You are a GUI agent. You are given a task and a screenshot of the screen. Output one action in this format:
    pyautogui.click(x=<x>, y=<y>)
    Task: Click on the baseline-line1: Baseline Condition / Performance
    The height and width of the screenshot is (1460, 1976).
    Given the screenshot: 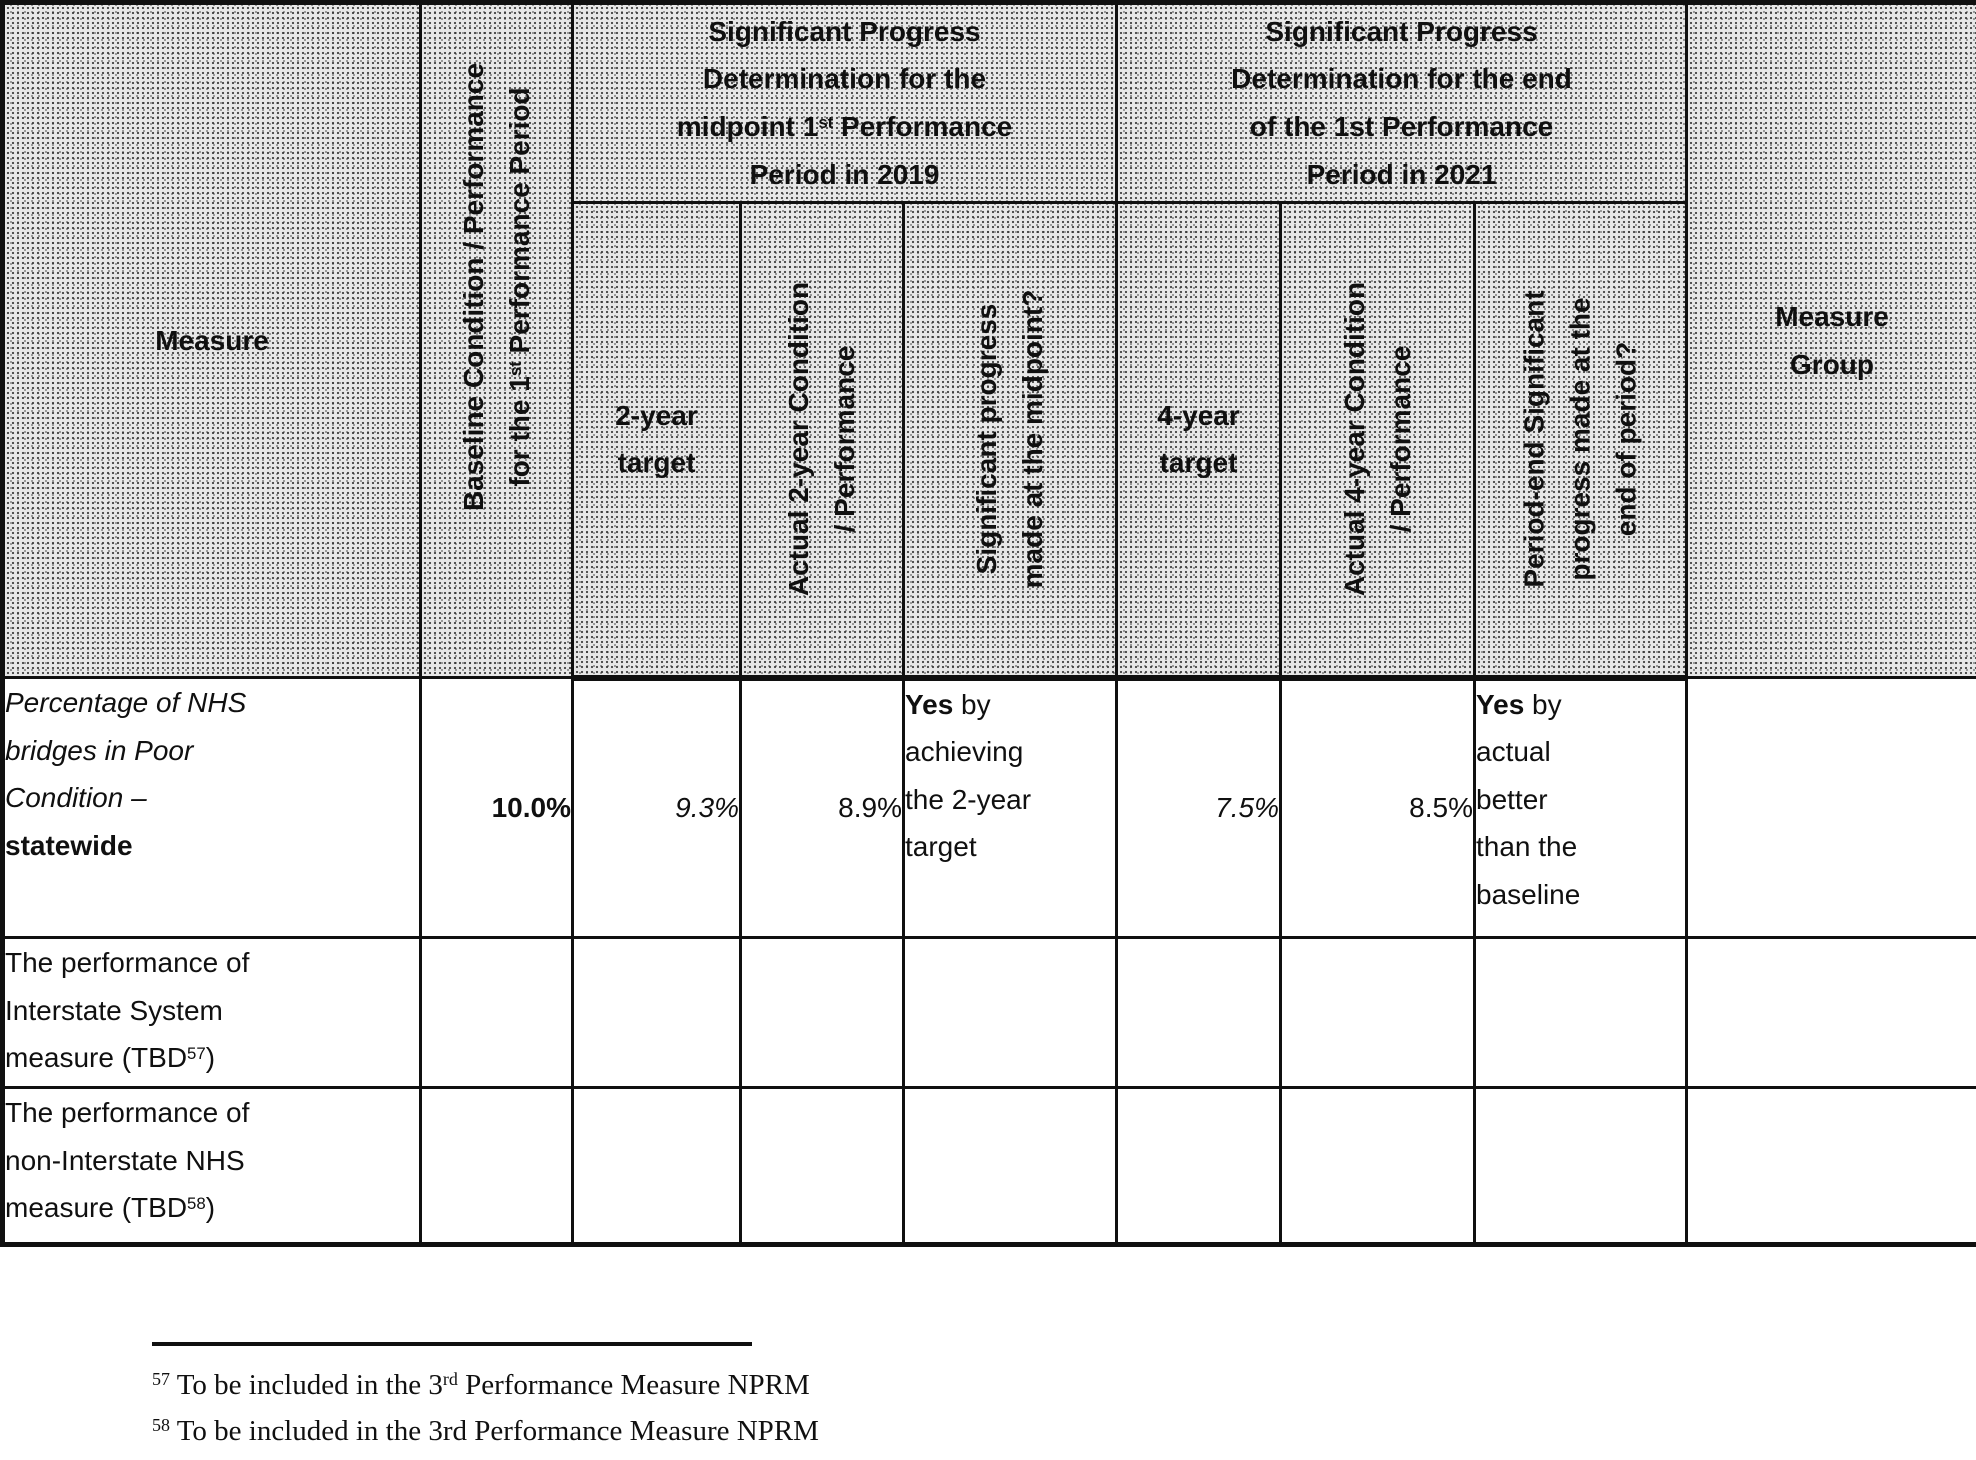 What is the action you would take?
    pyautogui.click(x=473, y=286)
    